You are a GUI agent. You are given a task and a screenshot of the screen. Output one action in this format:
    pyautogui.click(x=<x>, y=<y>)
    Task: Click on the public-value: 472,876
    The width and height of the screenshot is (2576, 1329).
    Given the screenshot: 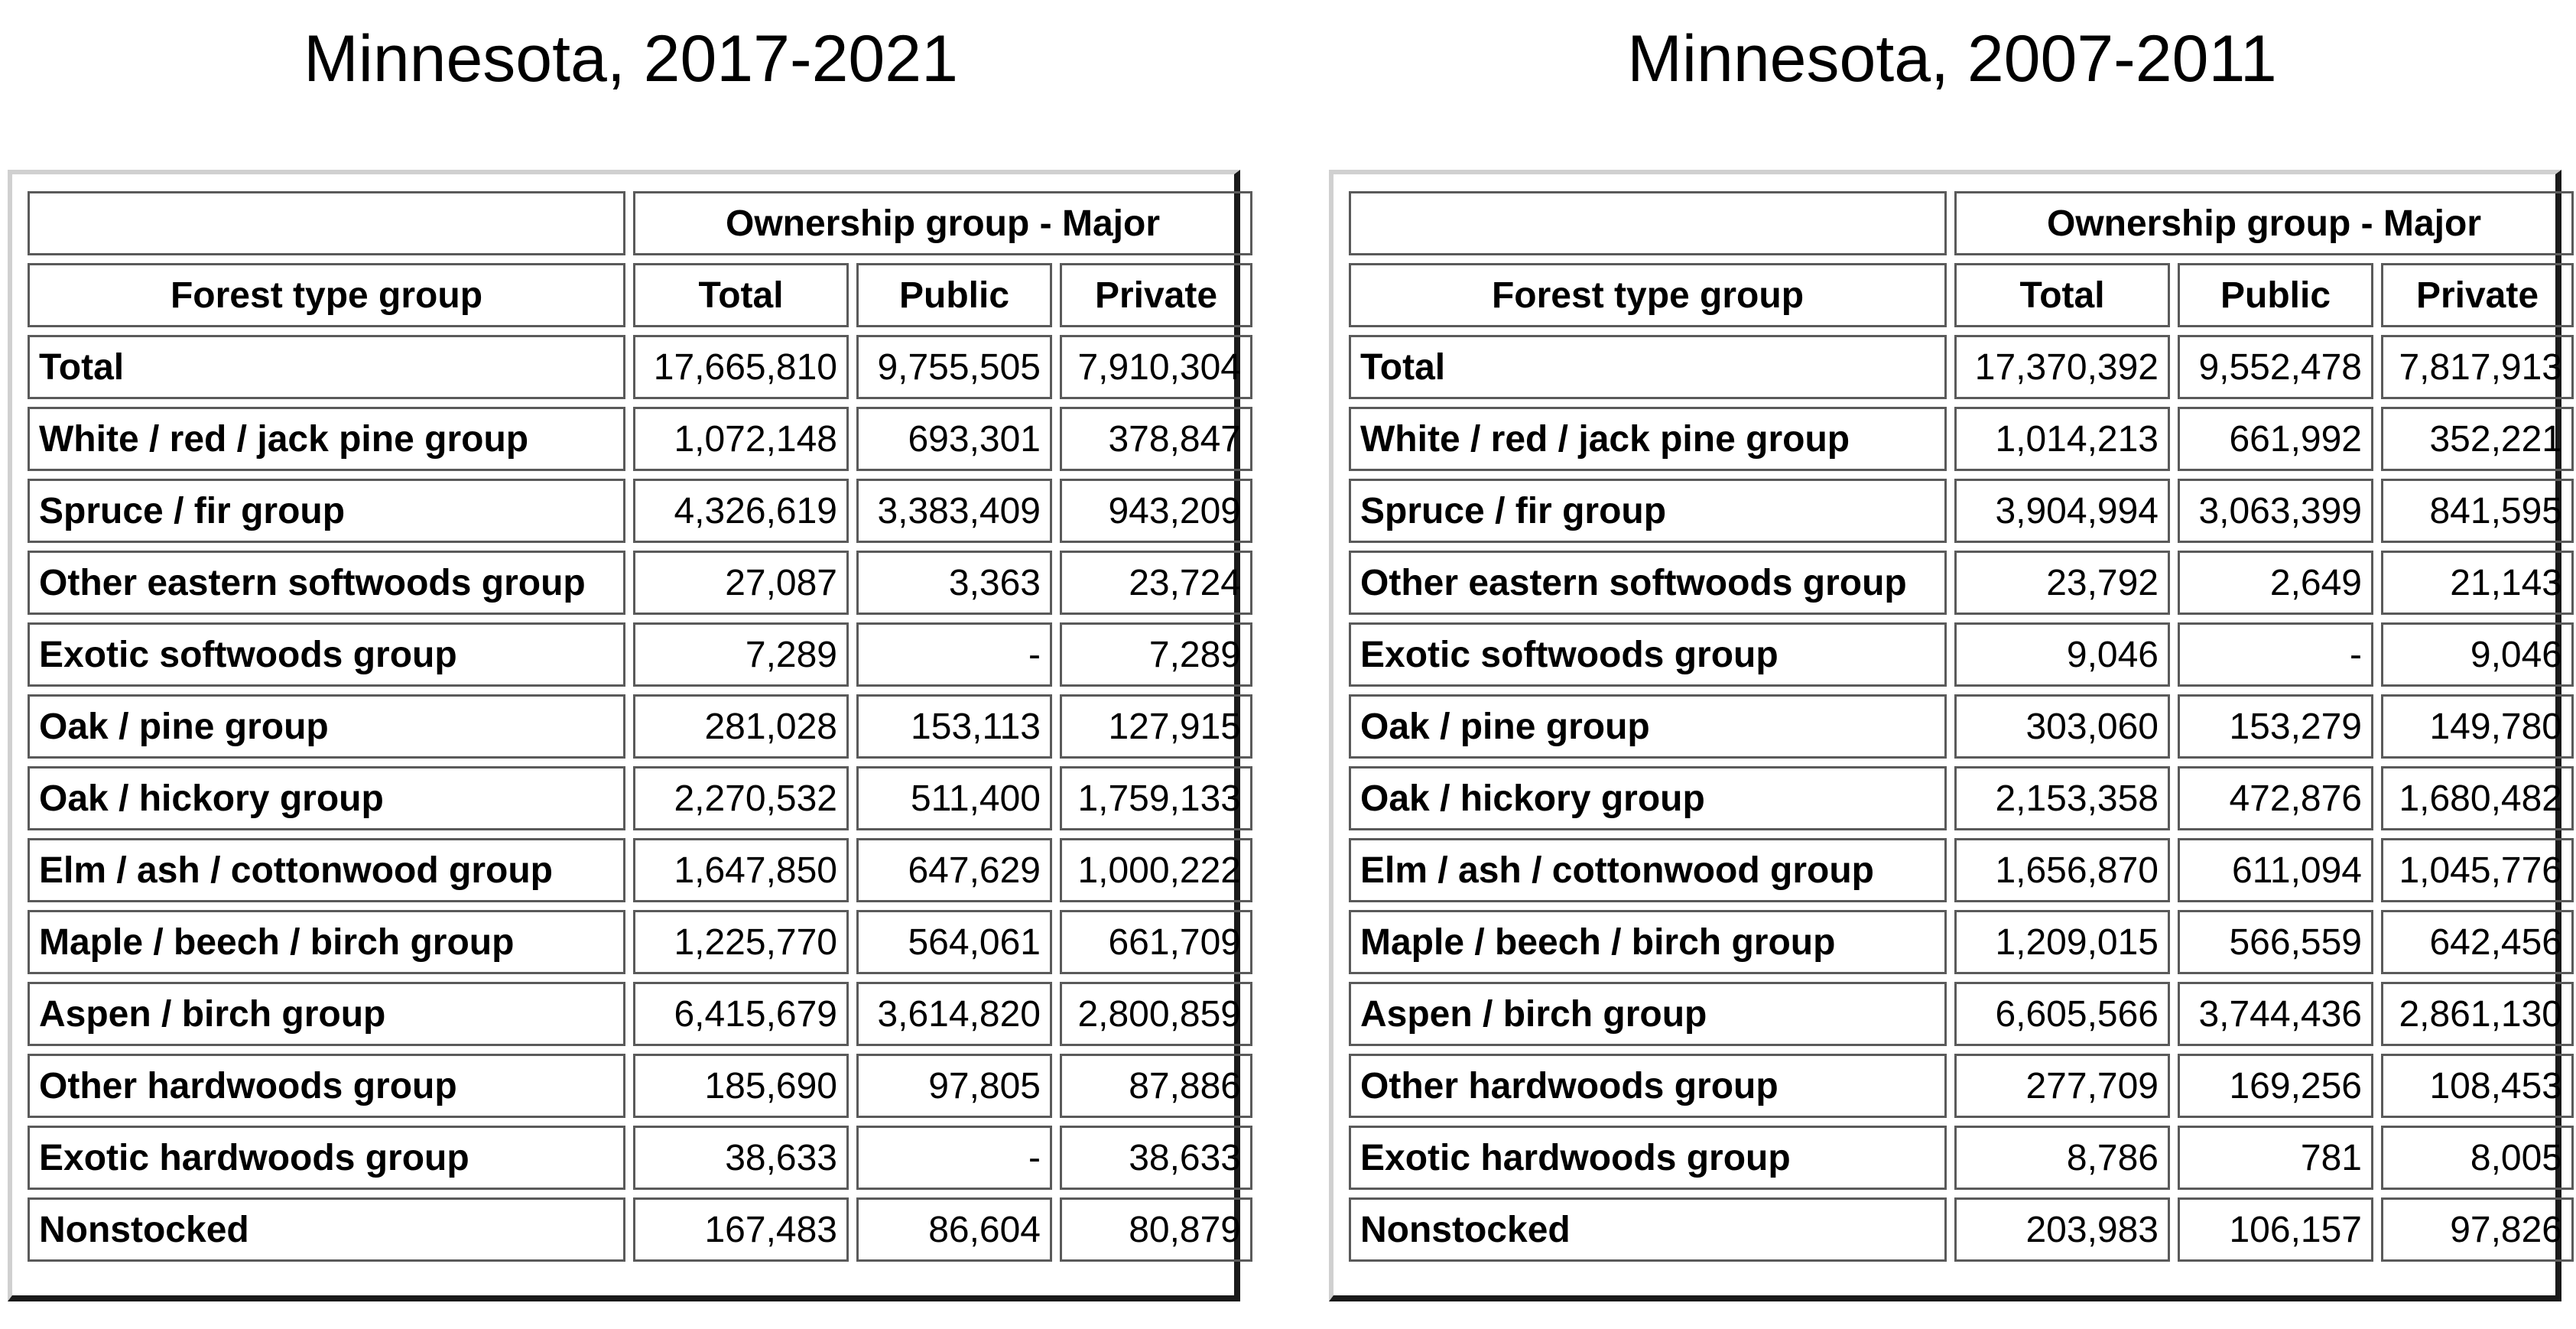 What is the action you would take?
    pyautogui.click(x=2276, y=798)
    